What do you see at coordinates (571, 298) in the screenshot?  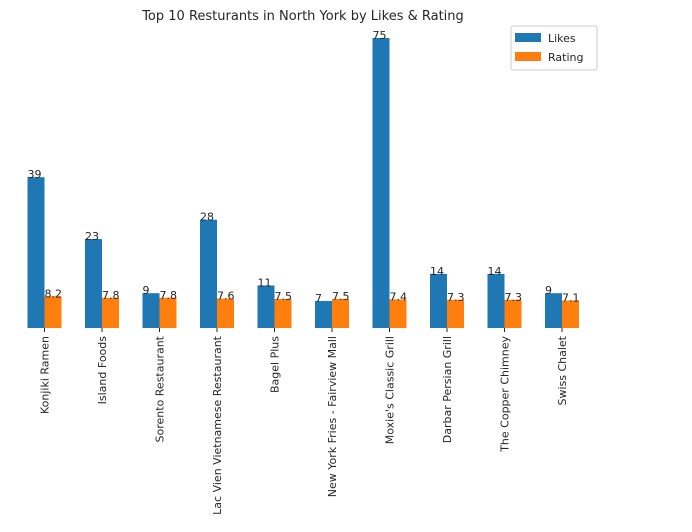 I see `data-label-rating-swiss-chalet: 7.1` at bounding box center [571, 298].